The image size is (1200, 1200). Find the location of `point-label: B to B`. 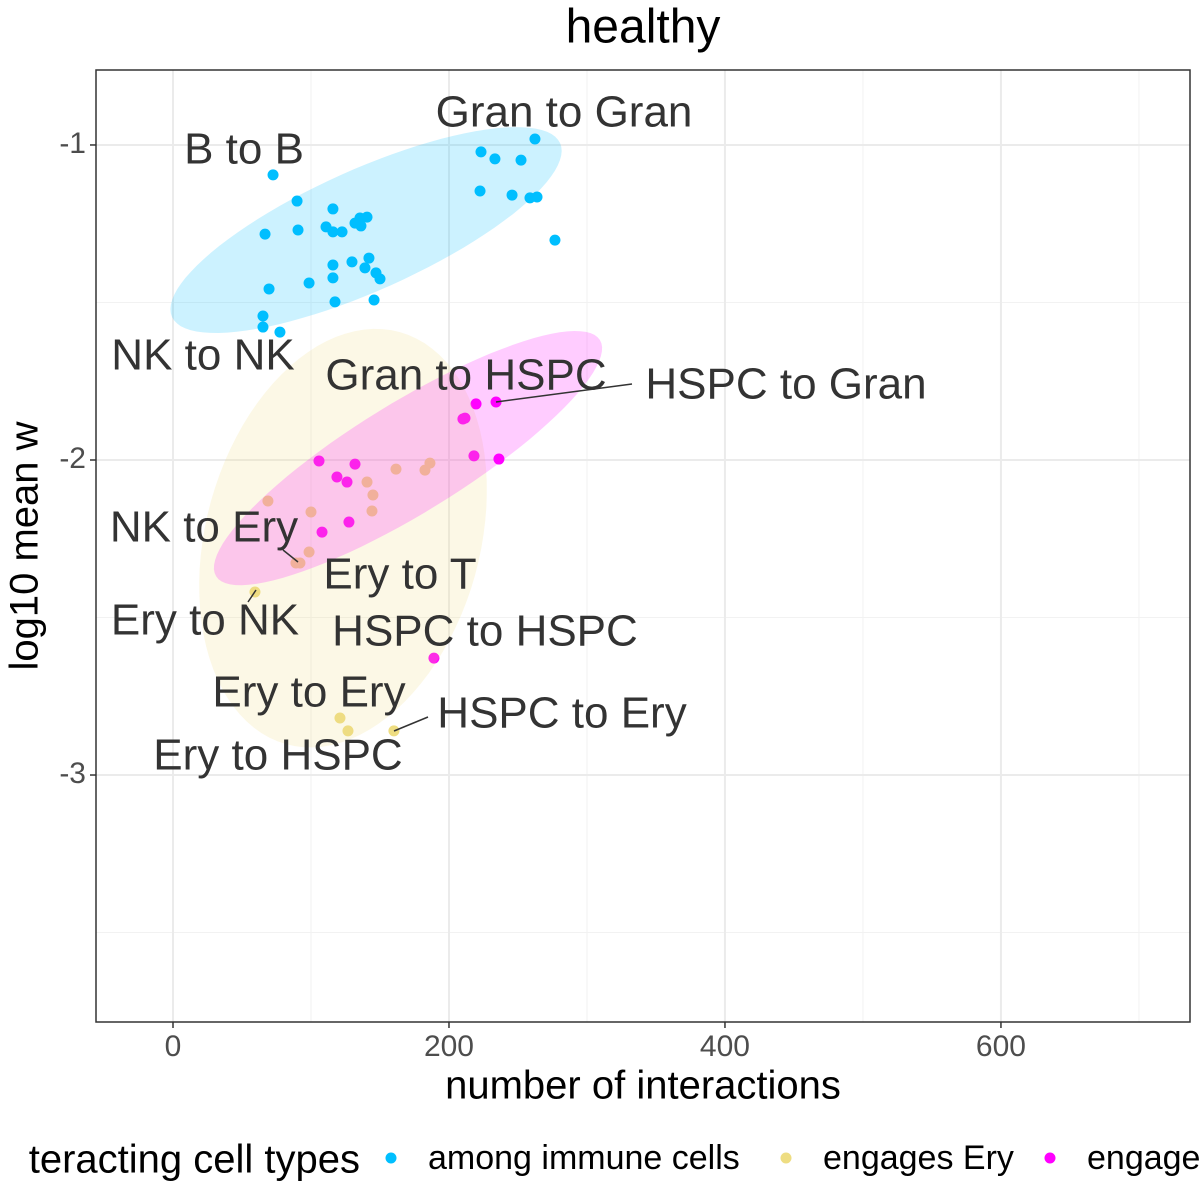

point-label: B to B is located at coordinates (244, 149).